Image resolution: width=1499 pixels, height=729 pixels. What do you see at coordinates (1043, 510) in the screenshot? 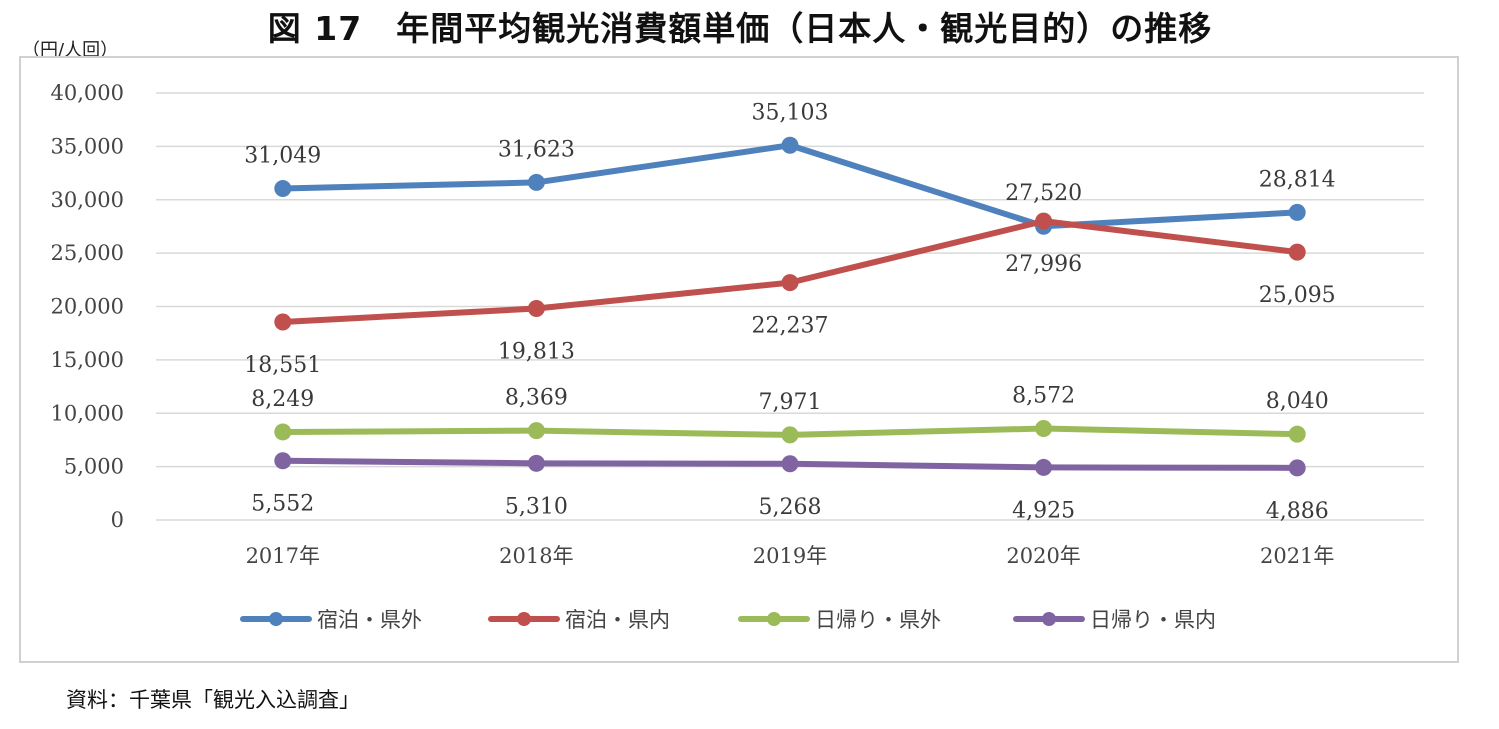
I see `data-label: 4,925` at bounding box center [1043, 510].